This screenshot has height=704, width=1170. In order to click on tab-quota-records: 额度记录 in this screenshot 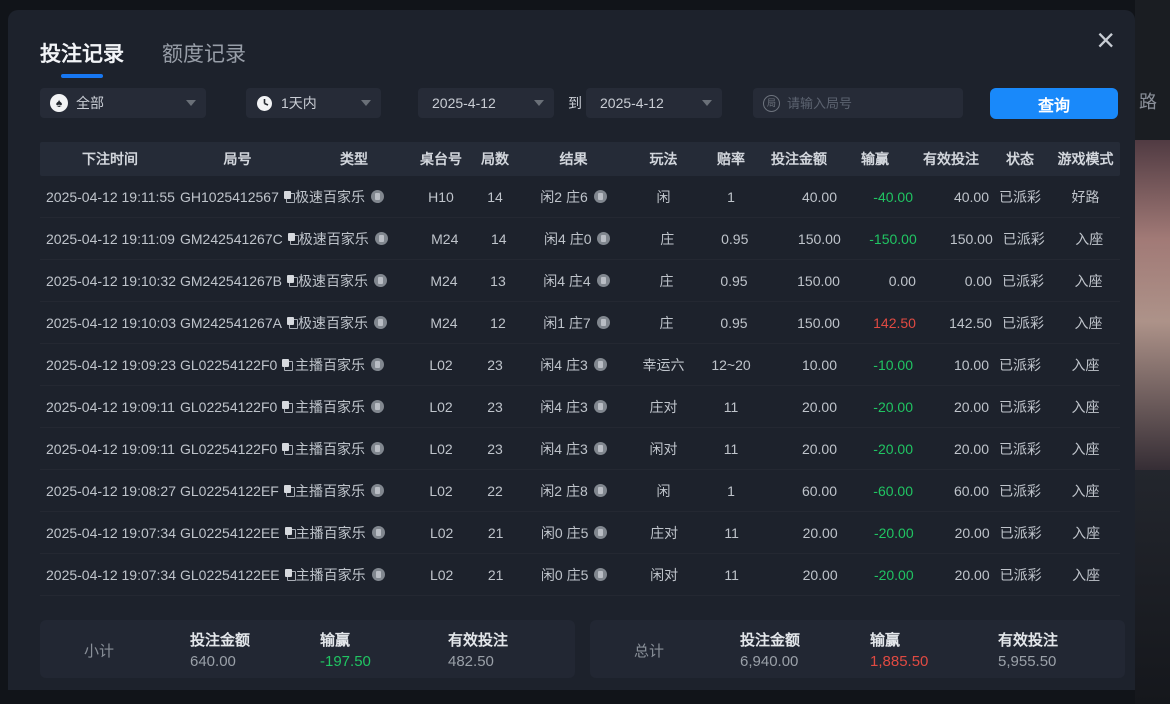, I will do `click(204, 54)`.